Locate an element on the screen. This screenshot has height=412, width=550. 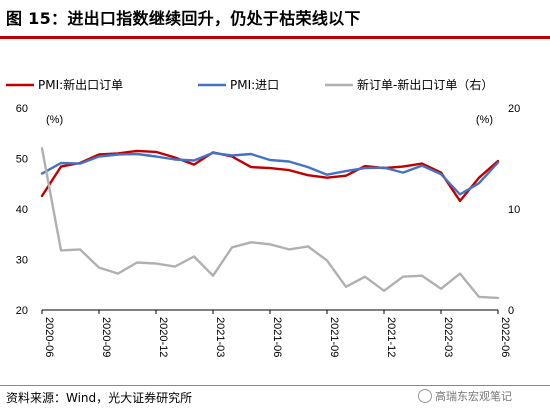
y-left-tick-label: 40 is located at coordinates (22, 210).